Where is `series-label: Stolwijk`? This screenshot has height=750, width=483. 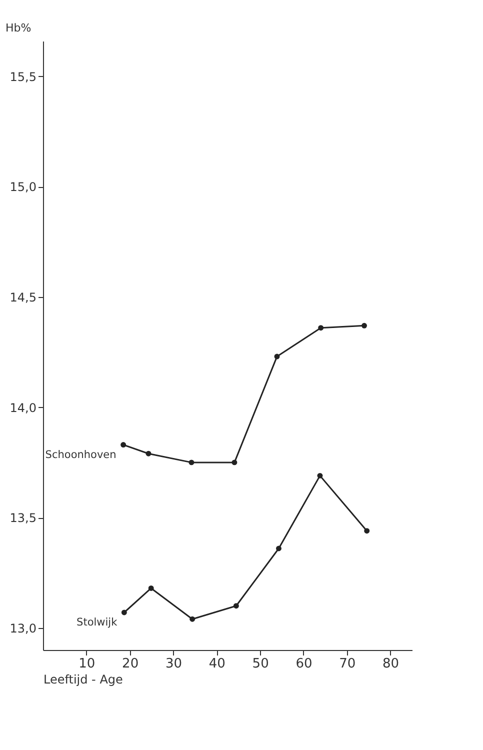
series-label: Stolwijk is located at coordinates (97, 622).